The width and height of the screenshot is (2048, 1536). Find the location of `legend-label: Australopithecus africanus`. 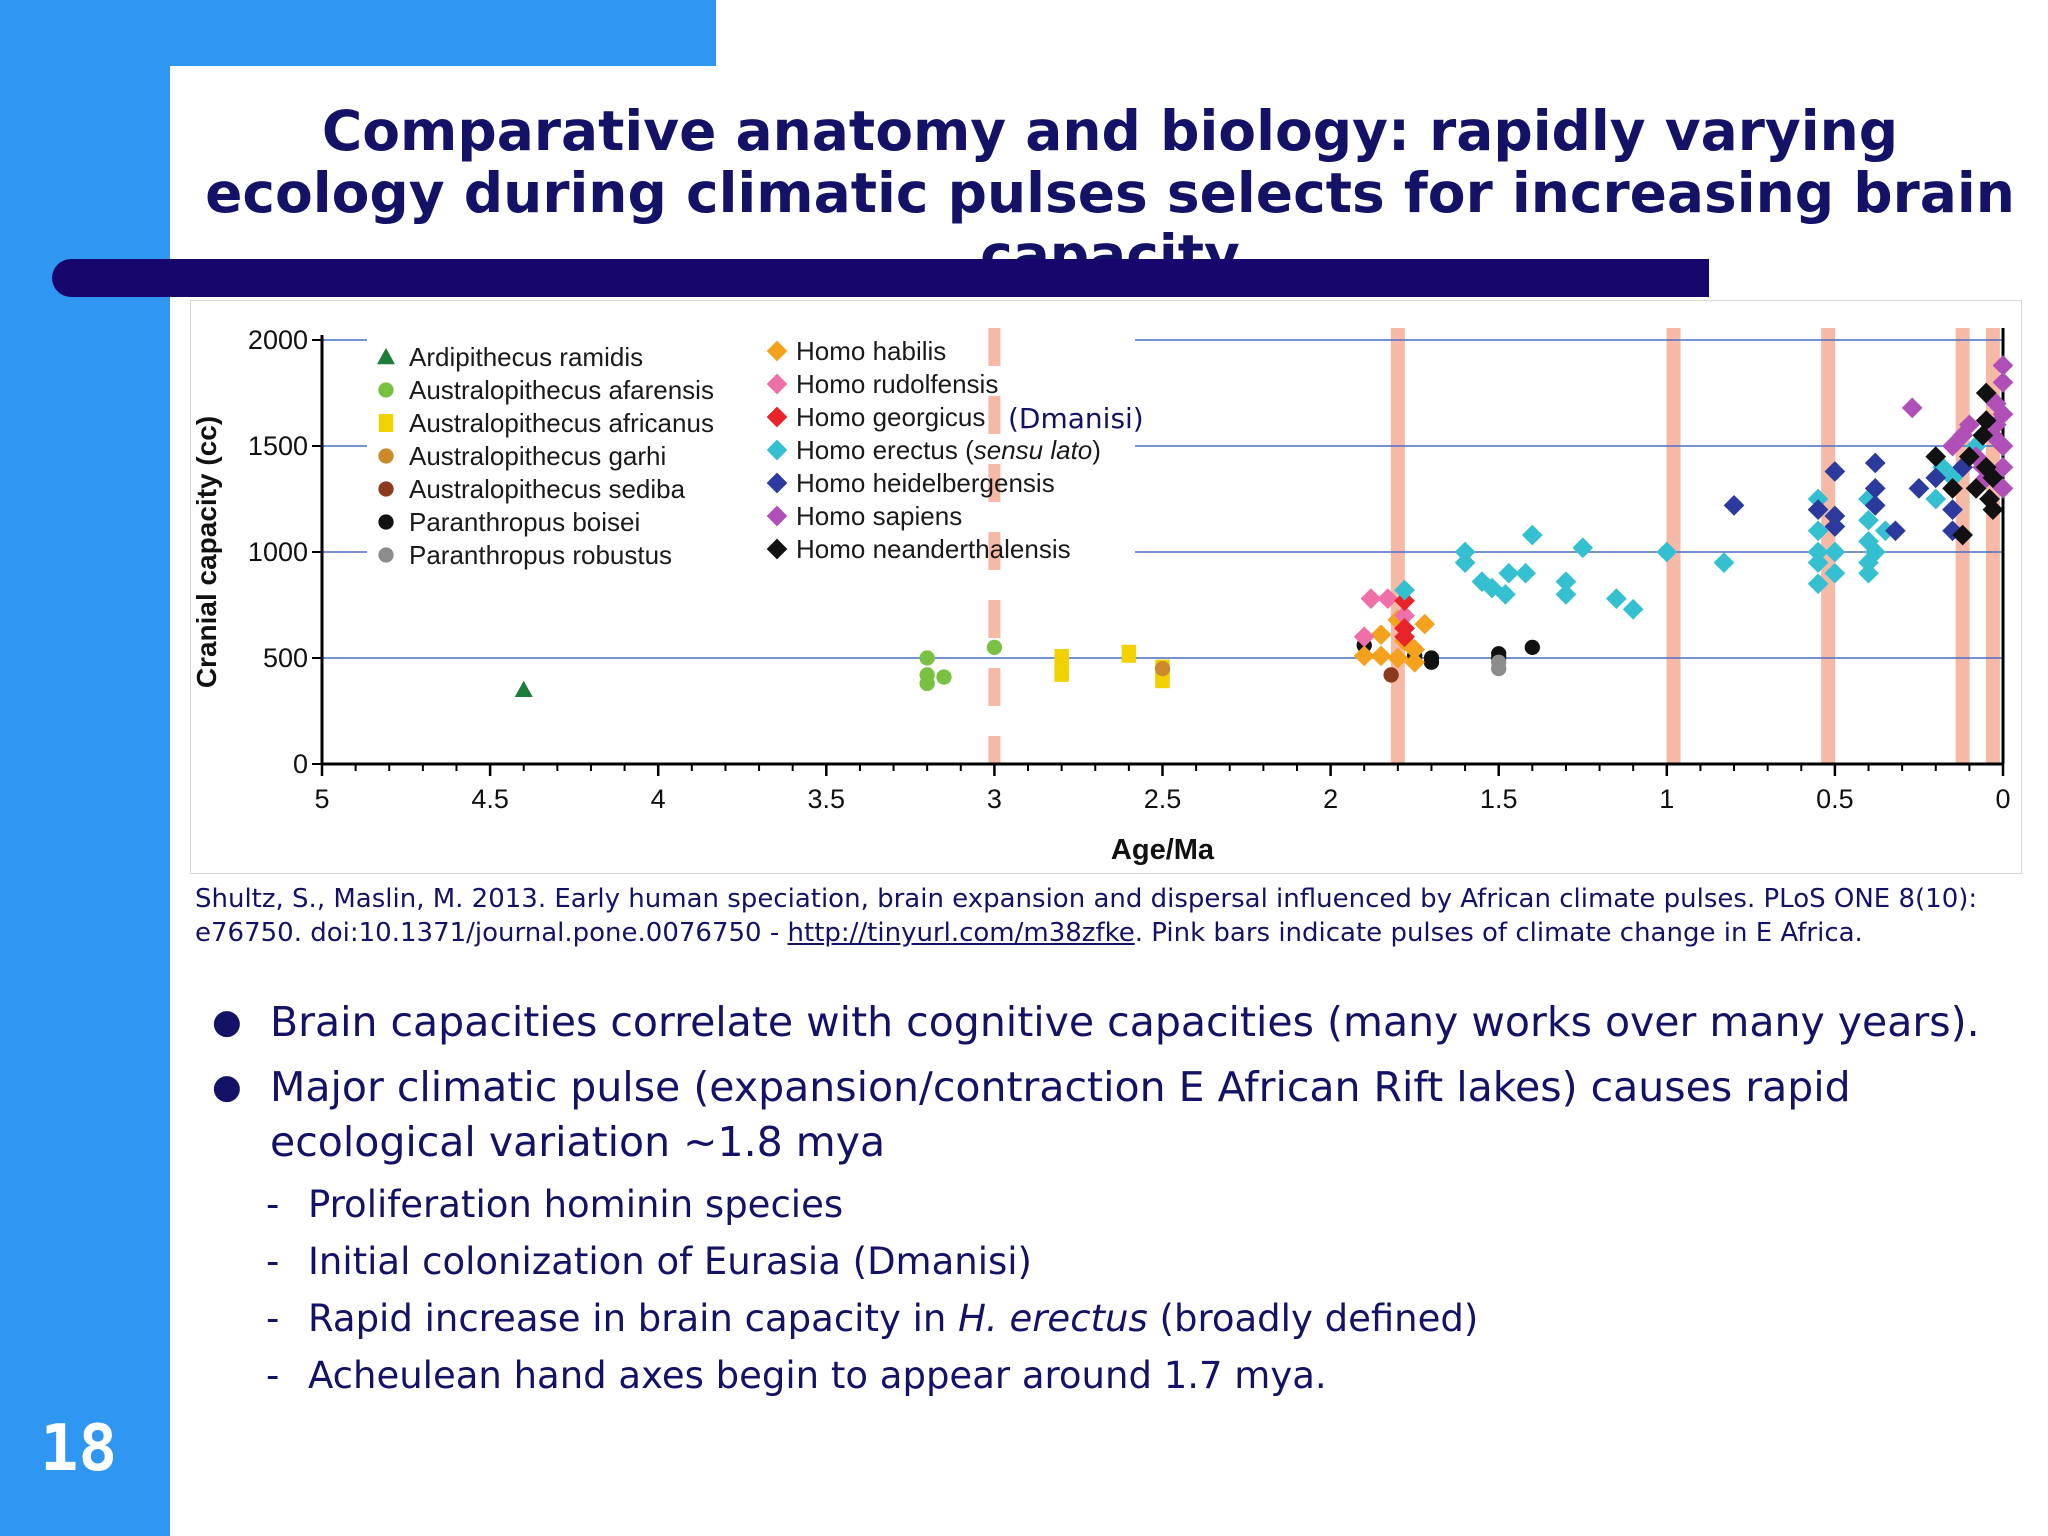

legend-label: Australopithecus africanus is located at coordinates (561, 423).